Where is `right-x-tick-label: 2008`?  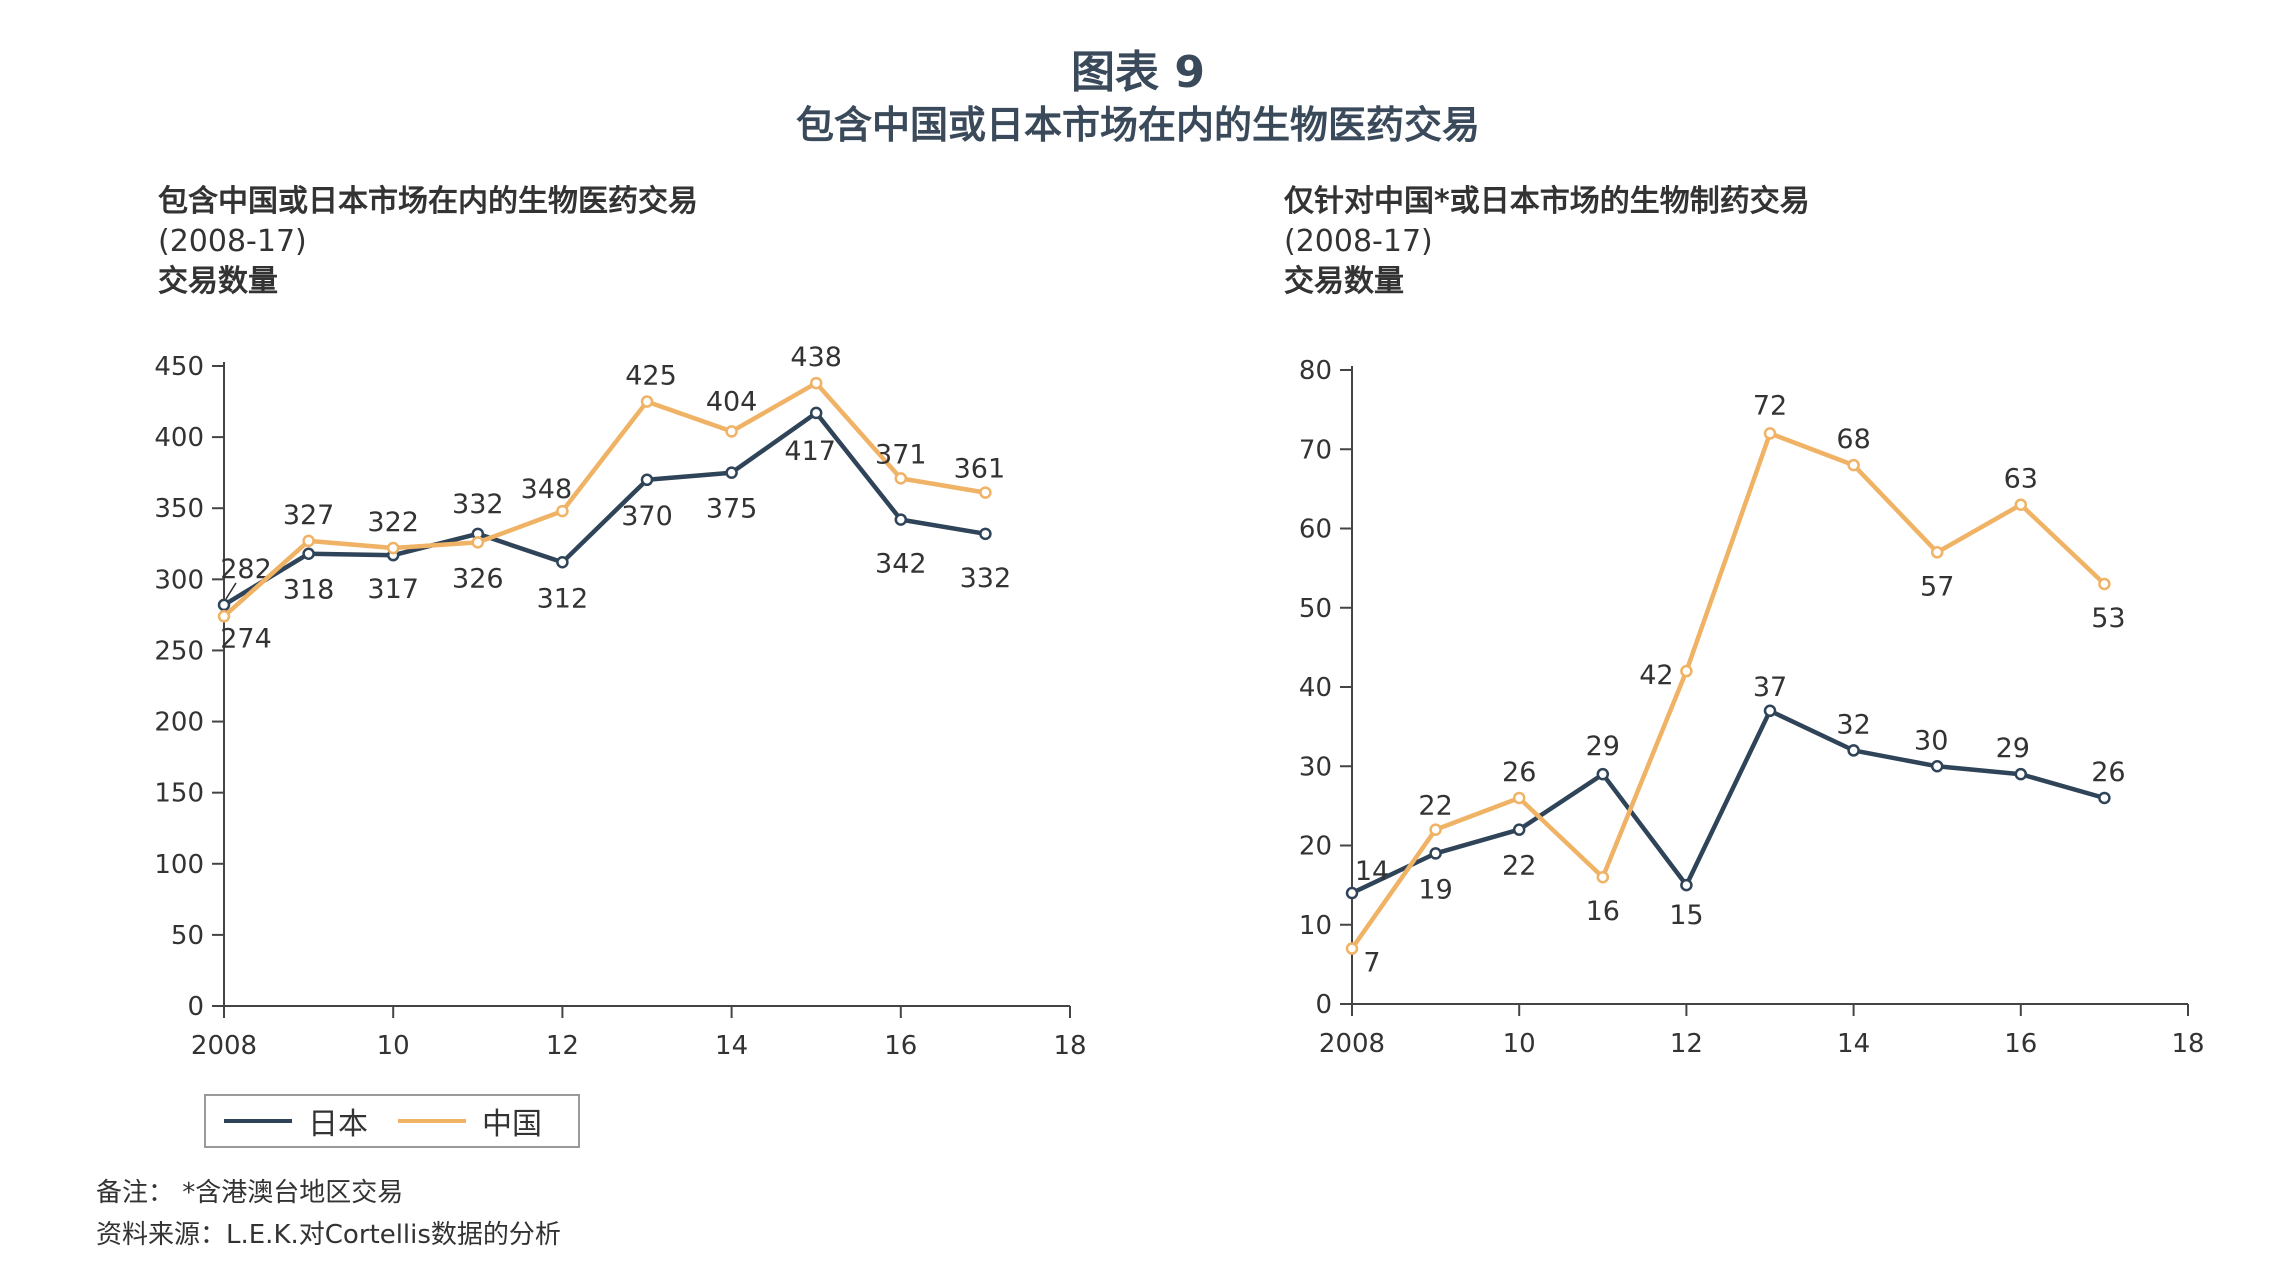 right-x-tick-label: 2008 is located at coordinates (1352, 1044).